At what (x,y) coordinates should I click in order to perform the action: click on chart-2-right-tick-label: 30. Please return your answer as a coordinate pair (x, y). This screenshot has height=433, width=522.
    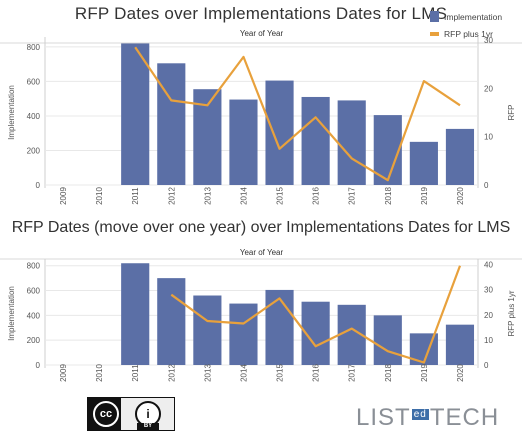
    Looking at the image, I should click on (488, 290).